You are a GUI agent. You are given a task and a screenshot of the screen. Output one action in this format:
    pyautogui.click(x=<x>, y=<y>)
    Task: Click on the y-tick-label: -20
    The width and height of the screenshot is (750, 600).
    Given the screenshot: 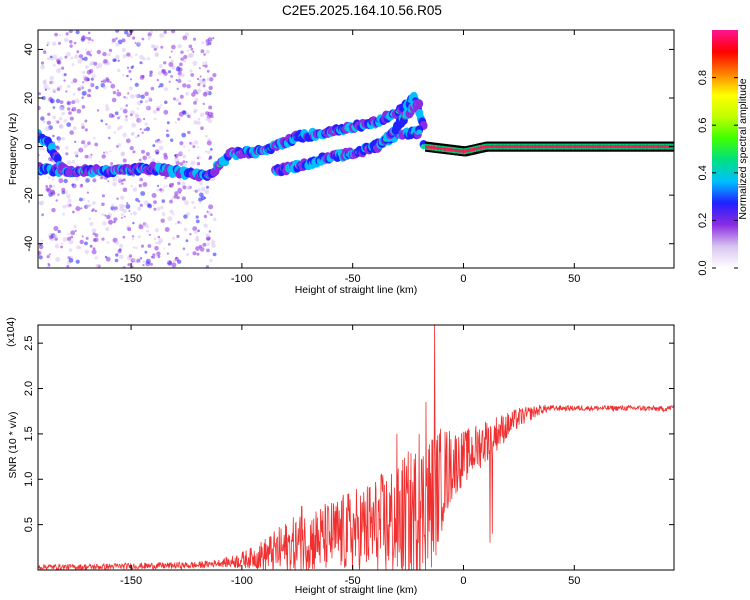 What is the action you would take?
    pyautogui.click(x=29, y=195)
    